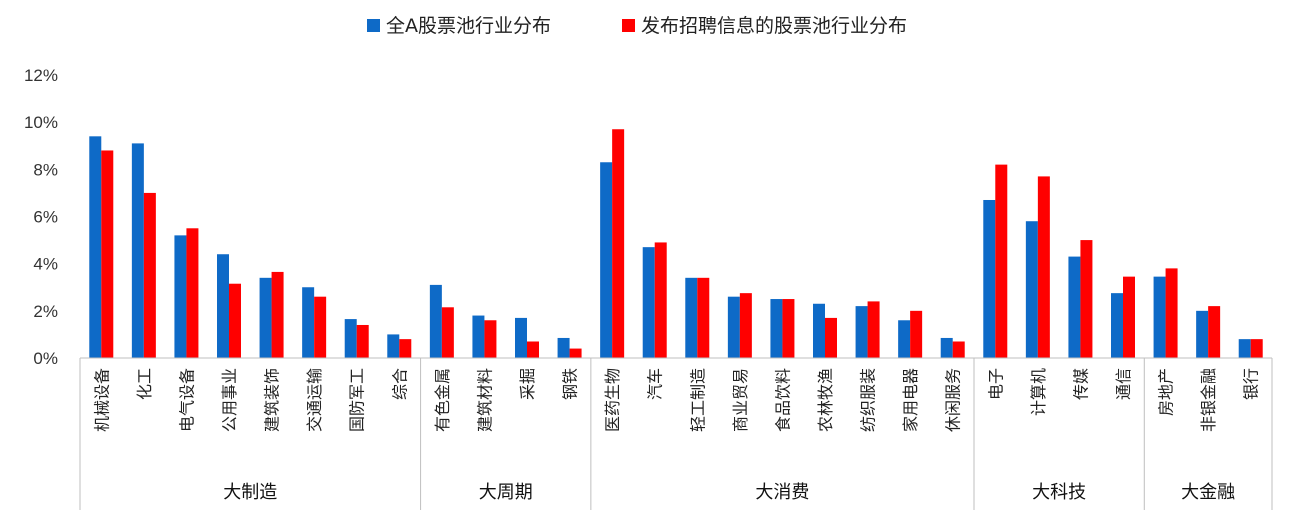  What do you see at coordinates (373, 25) in the screenshot?
I see `legend-swatch-series-a` at bounding box center [373, 25].